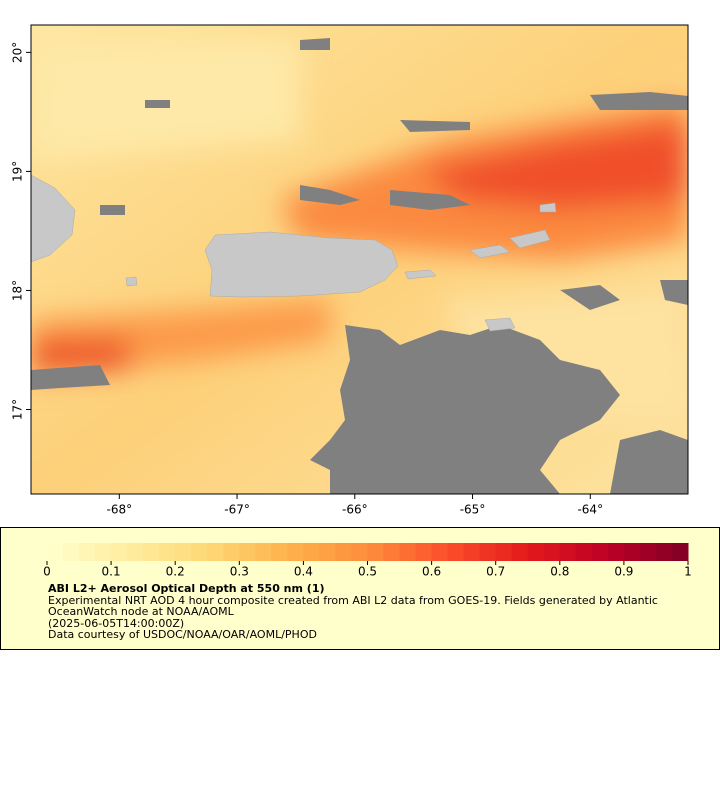 This screenshot has height=800, width=720. I want to click on colorbar-tick-label: 0.3, so click(239, 572).